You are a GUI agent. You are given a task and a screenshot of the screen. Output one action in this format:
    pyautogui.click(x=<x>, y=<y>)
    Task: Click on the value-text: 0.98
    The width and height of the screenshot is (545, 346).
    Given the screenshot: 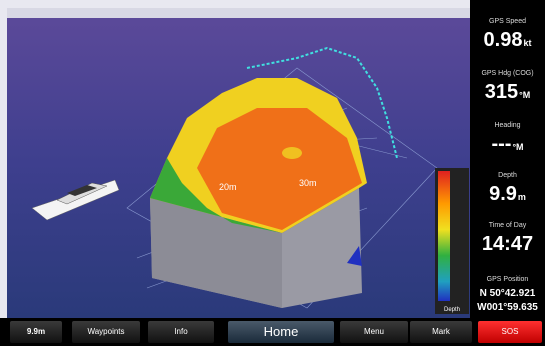 What is the action you would take?
    pyautogui.click(x=503, y=40)
    